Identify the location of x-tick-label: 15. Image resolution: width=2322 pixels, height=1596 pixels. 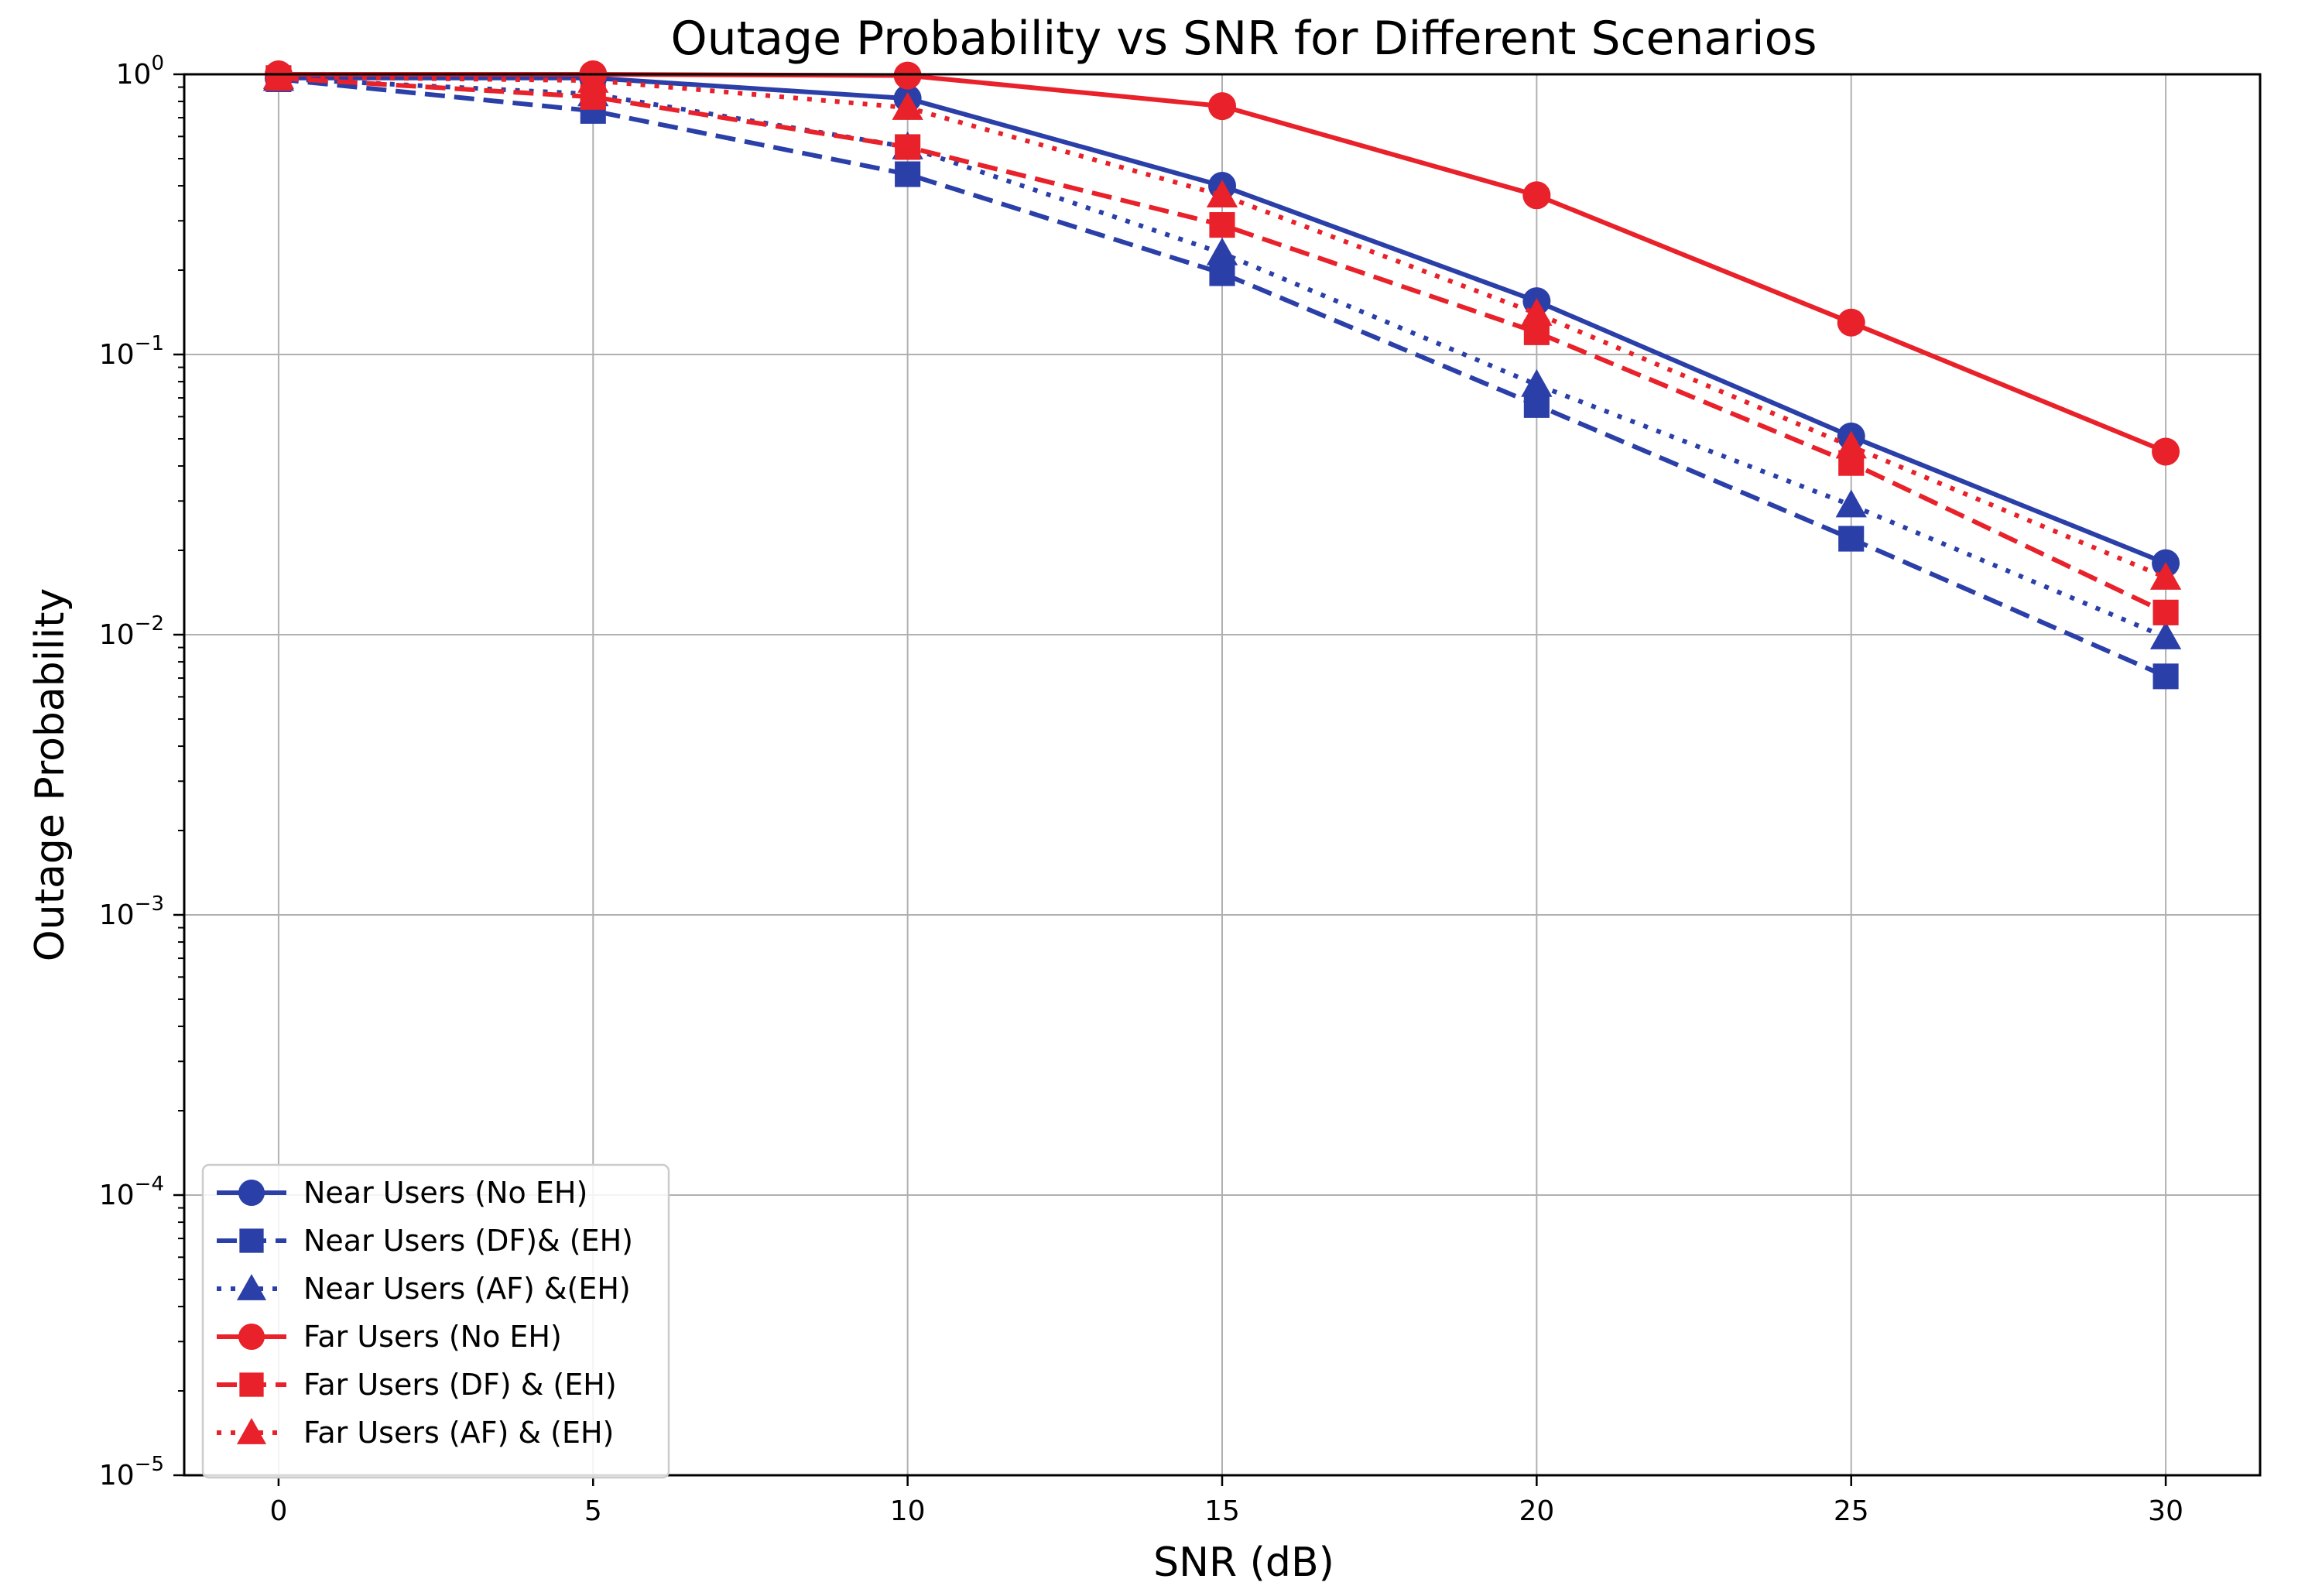
(1222, 1511).